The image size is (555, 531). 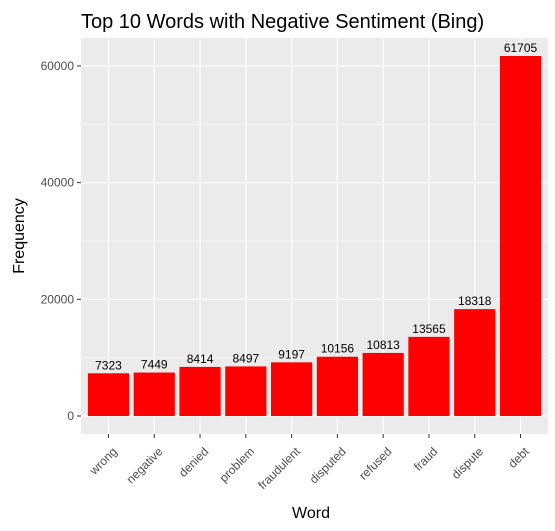 What do you see at coordinates (429, 376) in the screenshot?
I see `bar-fraud` at bounding box center [429, 376].